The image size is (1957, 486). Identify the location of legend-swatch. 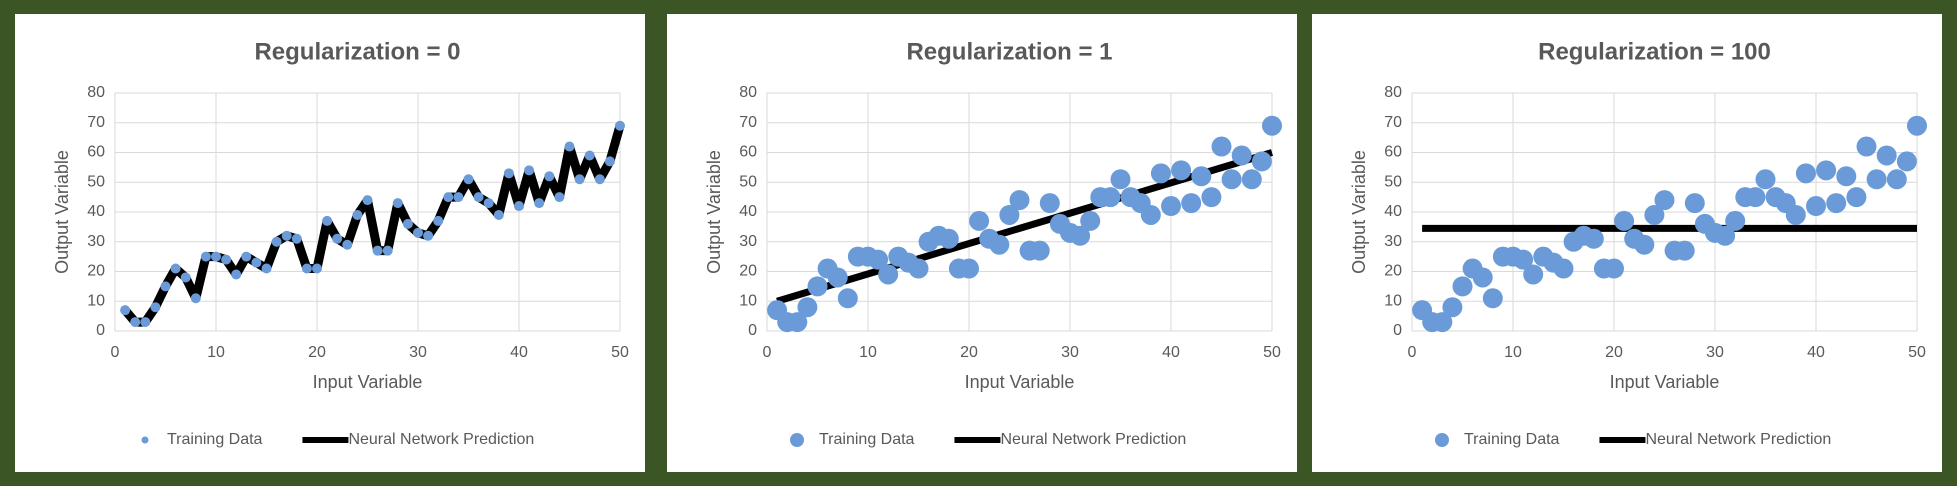
(797, 440).